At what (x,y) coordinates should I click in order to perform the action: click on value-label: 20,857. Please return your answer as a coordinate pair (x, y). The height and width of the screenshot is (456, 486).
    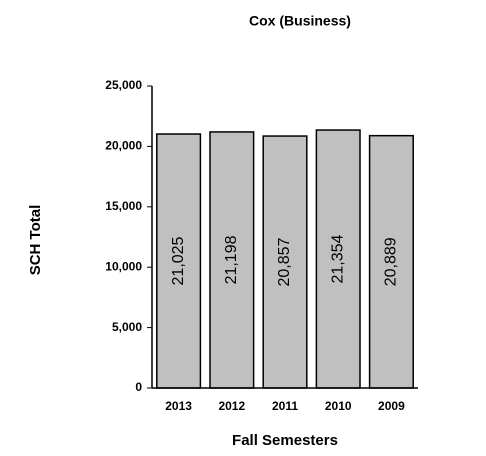
    Looking at the image, I should click on (284, 261).